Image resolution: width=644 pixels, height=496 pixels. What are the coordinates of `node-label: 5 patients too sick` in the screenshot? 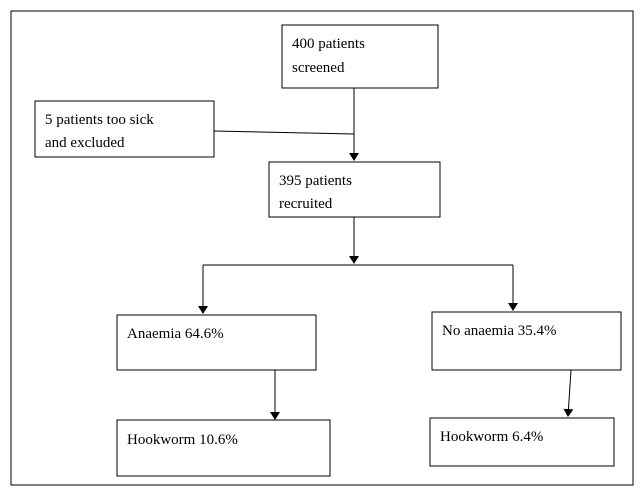 It's located at (99, 120).